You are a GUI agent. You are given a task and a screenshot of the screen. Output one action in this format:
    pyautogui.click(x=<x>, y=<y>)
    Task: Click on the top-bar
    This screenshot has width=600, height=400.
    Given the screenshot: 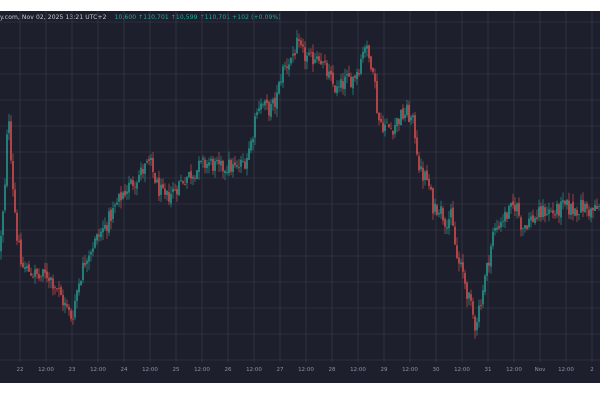 What is the action you would take?
    pyautogui.click(x=300, y=5)
    